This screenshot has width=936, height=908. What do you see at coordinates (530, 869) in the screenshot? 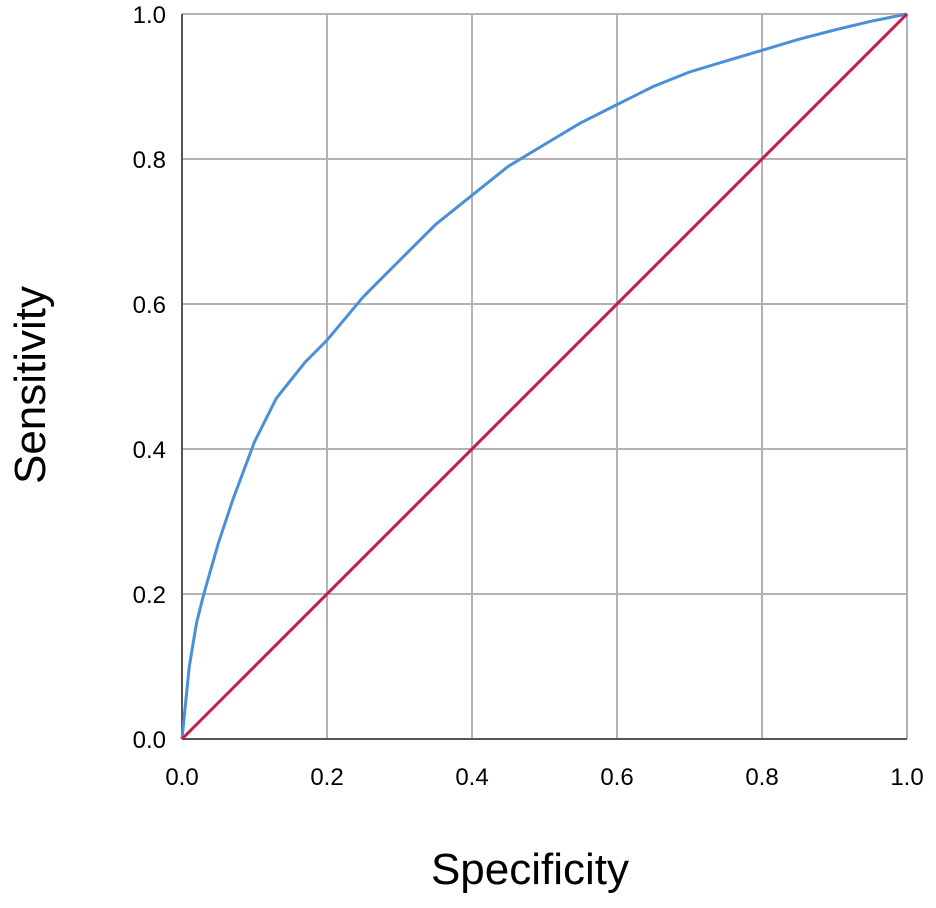
I see `x-axis-title: Specificity` at bounding box center [530, 869].